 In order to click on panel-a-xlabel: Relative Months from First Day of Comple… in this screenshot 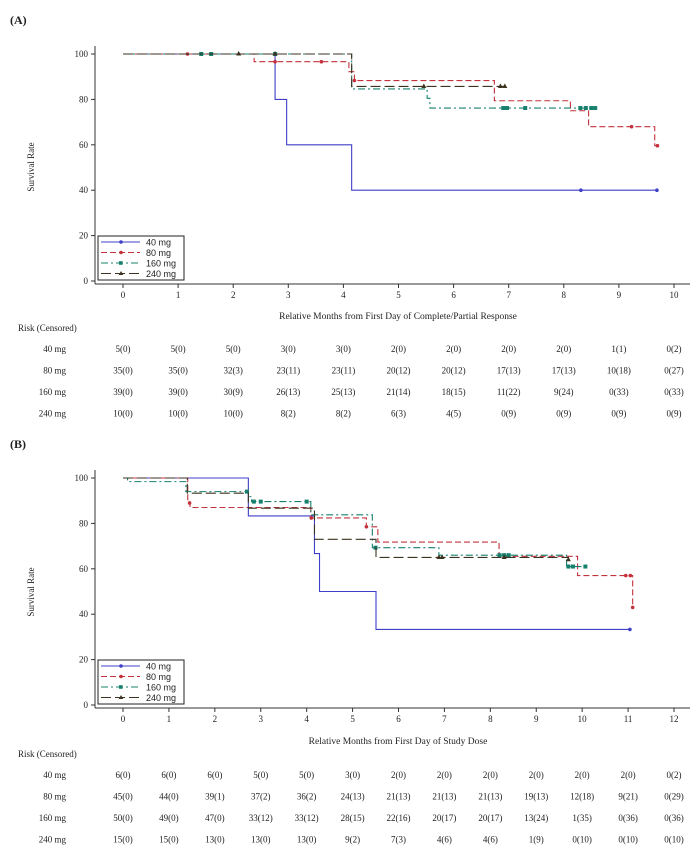, I will do `click(398, 316)`.